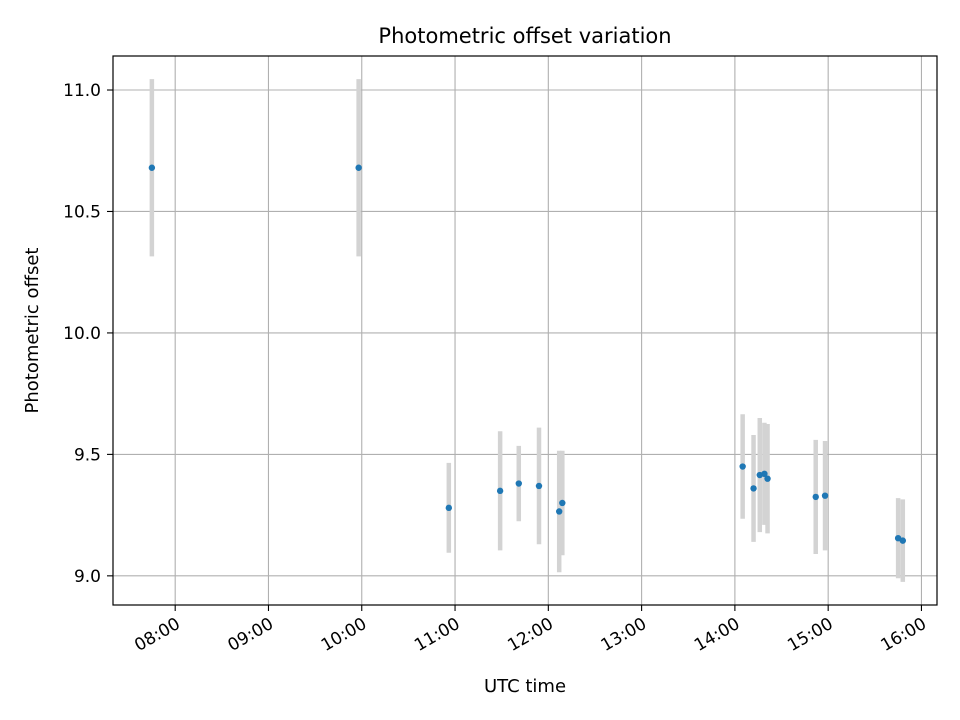 This screenshot has height=720, width=960. Describe the element at coordinates (717, 635) in the screenshot. I see `x-tick-label: 14:00` at that location.